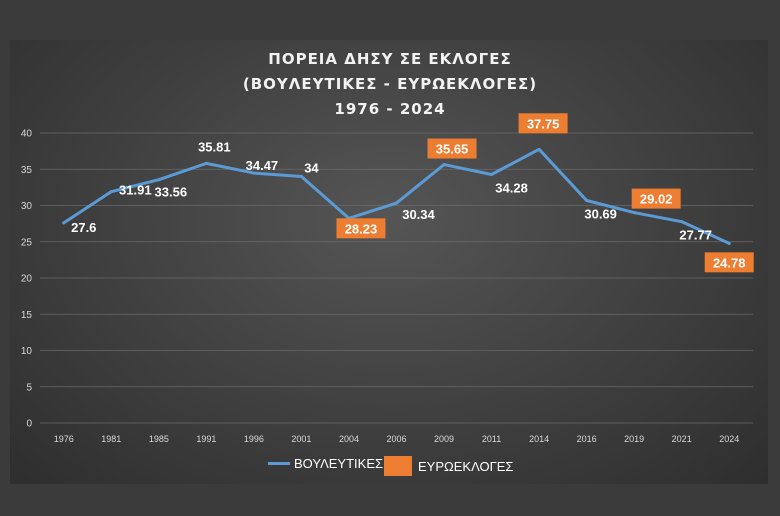 The image size is (780, 516). What do you see at coordinates (27, 315) in the screenshot?
I see `y-tick-label: 15` at bounding box center [27, 315].